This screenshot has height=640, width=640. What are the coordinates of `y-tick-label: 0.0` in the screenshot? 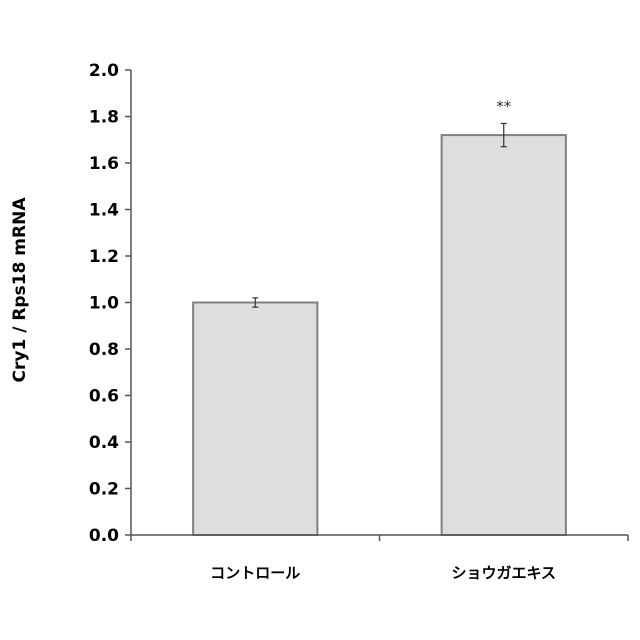 It's located at (104, 536).